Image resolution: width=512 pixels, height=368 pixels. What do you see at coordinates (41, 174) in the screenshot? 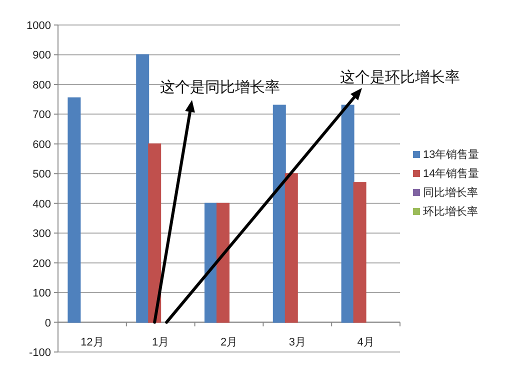
I see `y-tick-label: 500` at bounding box center [41, 174].